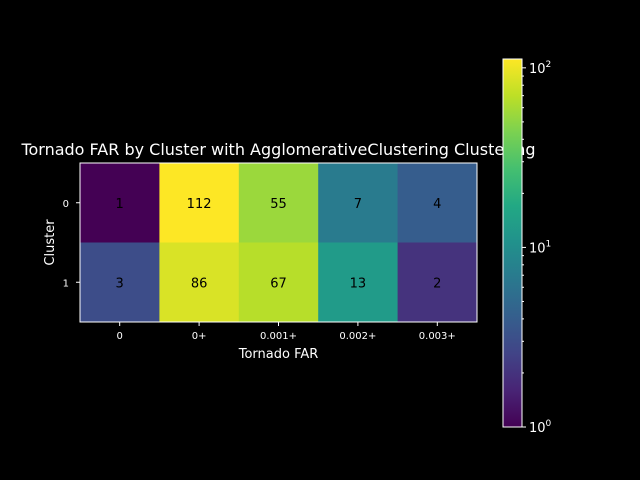 This screenshot has height=480, width=640. I want to click on x-tick-label: 0+, so click(199, 336).